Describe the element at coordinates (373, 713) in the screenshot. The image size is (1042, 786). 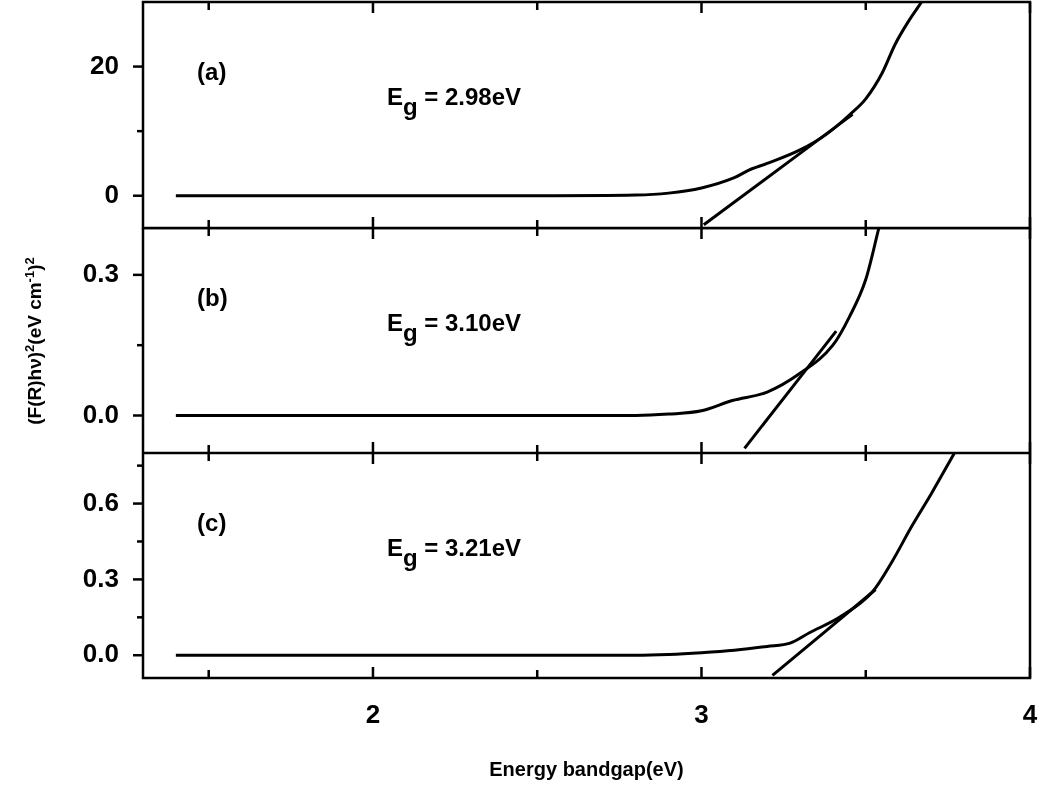
I see `x-tick-label: 2` at that location.